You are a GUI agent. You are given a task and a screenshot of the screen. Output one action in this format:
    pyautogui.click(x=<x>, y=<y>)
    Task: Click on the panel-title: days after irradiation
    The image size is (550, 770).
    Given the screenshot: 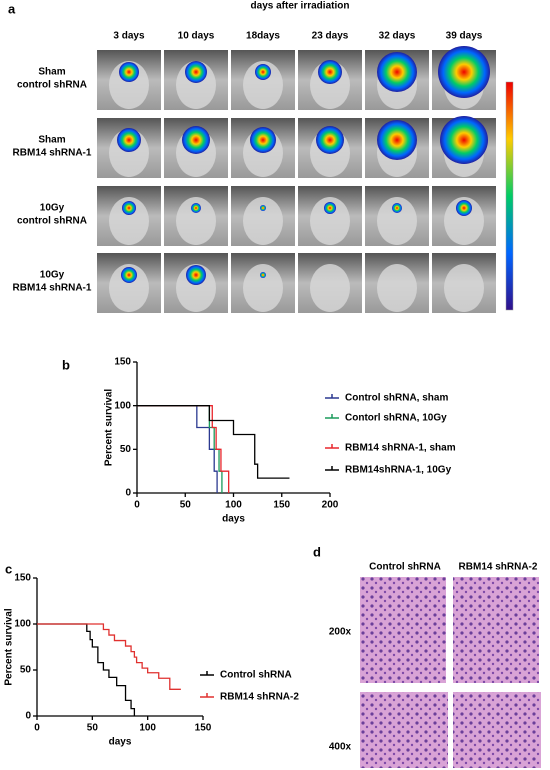 What is the action you would take?
    pyautogui.click(x=300, y=6)
    